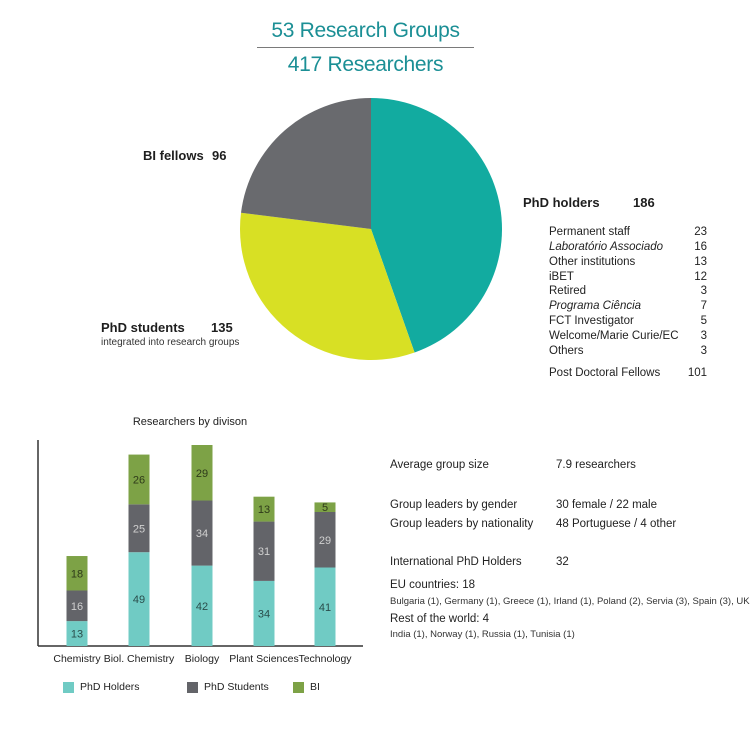  Describe the element at coordinates (440, 619) in the screenshot. I see `rest-of-world: Rest of the world: 4` at that location.